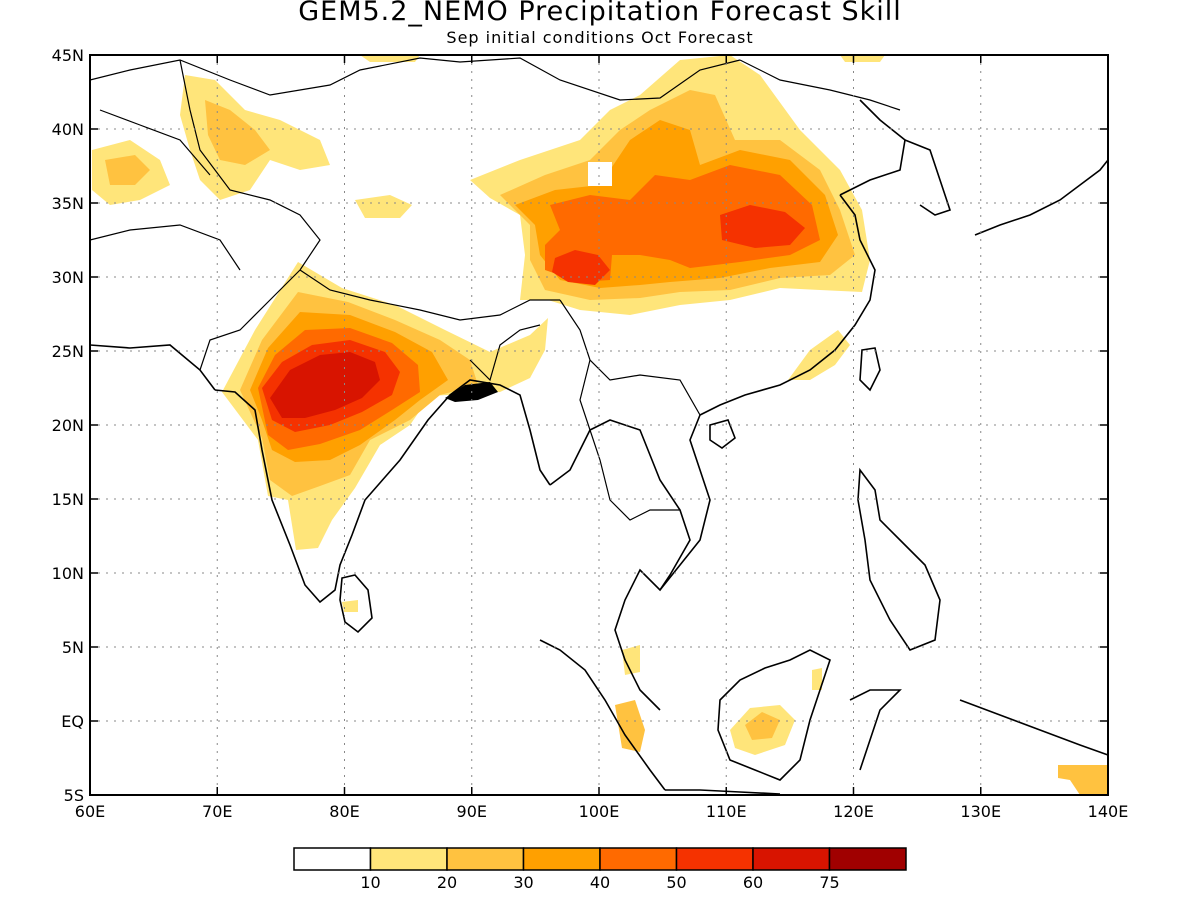 The image size is (1200, 900). Describe the element at coordinates (1108, 811) in the screenshot. I see `lon-tick-label: 140E` at that location.